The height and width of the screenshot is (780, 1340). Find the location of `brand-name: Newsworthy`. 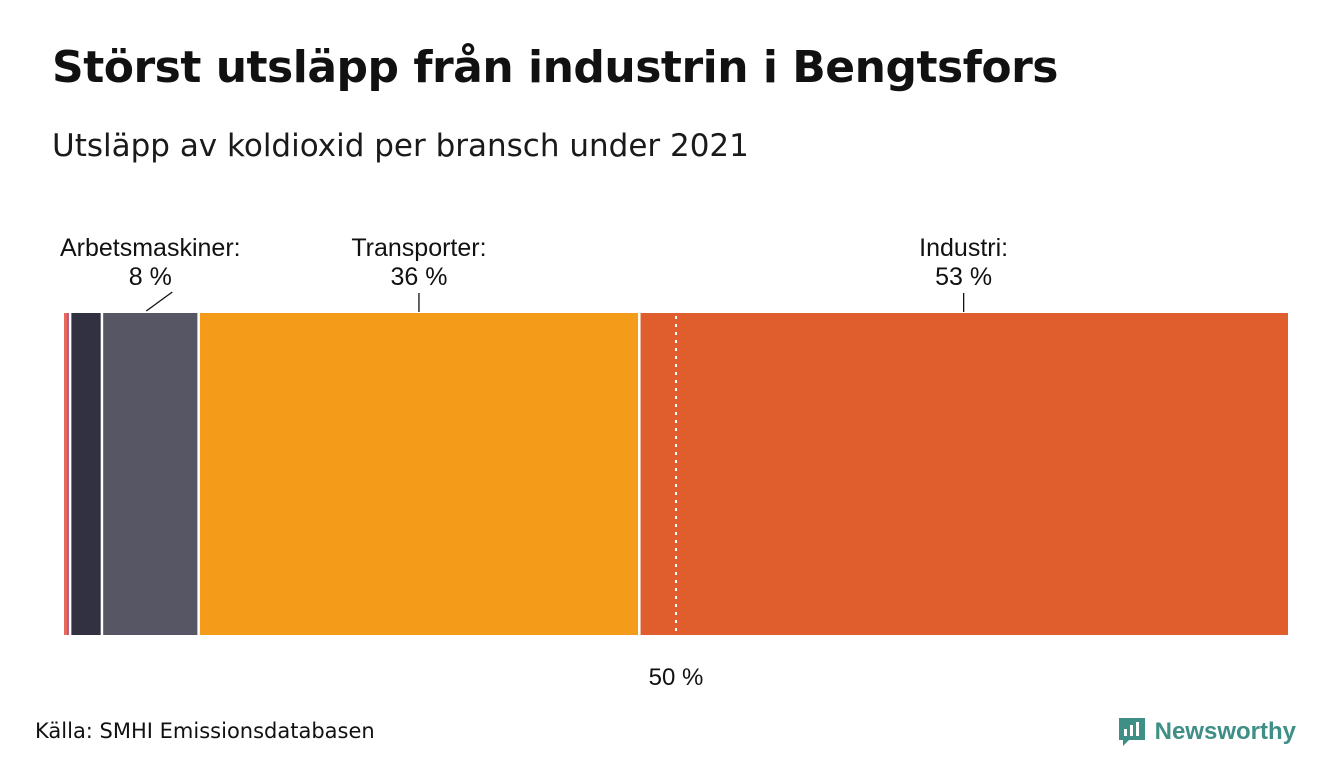

brand-name: Newsworthy is located at coordinates (1225, 731).